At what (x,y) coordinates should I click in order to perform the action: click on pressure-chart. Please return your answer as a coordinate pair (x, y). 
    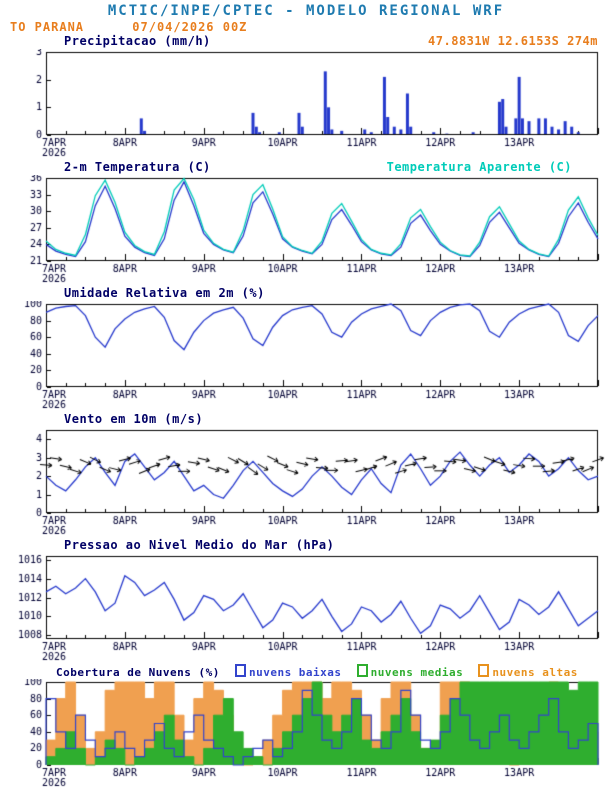
    Looking at the image, I should click on (306, 608).